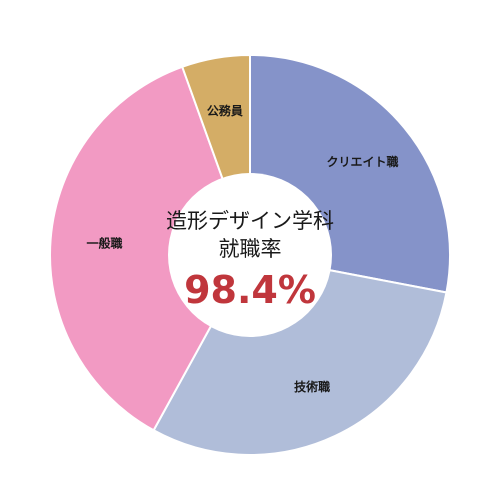  Describe the element at coordinates (362, 161) in the screenshot. I see `slice-label-create: クリエイト職` at that location.